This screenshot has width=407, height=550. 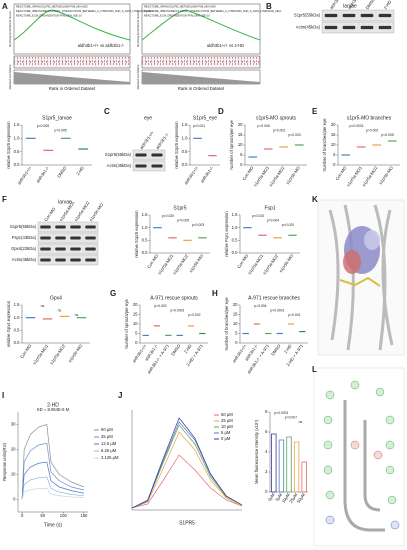 I want to click on p-value: p=0.020, so click(x=168, y=216).